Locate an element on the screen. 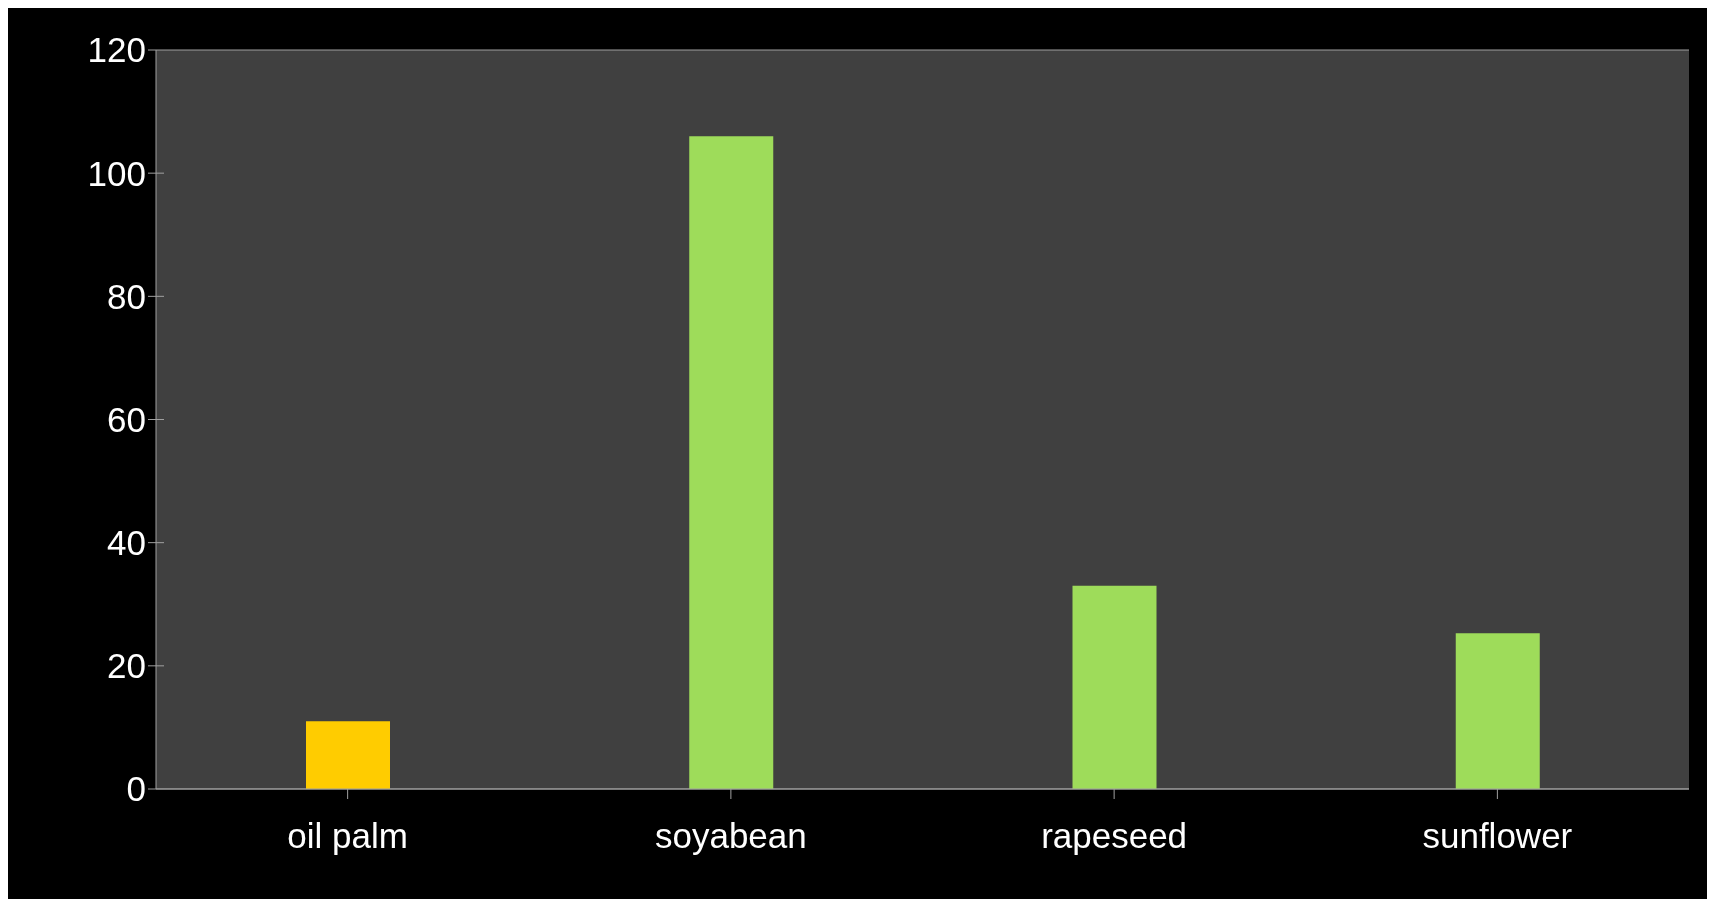 The width and height of the screenshot is (1715, 907). y-tick-label: 0 is located at coordinates (136, 789).